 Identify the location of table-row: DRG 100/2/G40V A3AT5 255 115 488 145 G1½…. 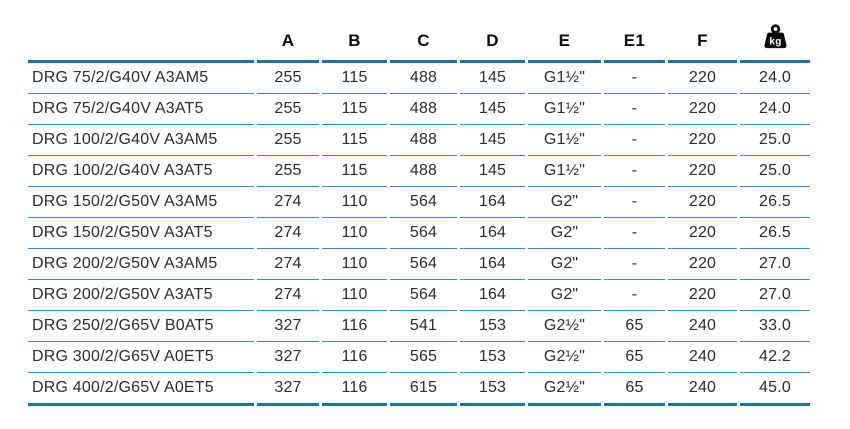
(419, 171).